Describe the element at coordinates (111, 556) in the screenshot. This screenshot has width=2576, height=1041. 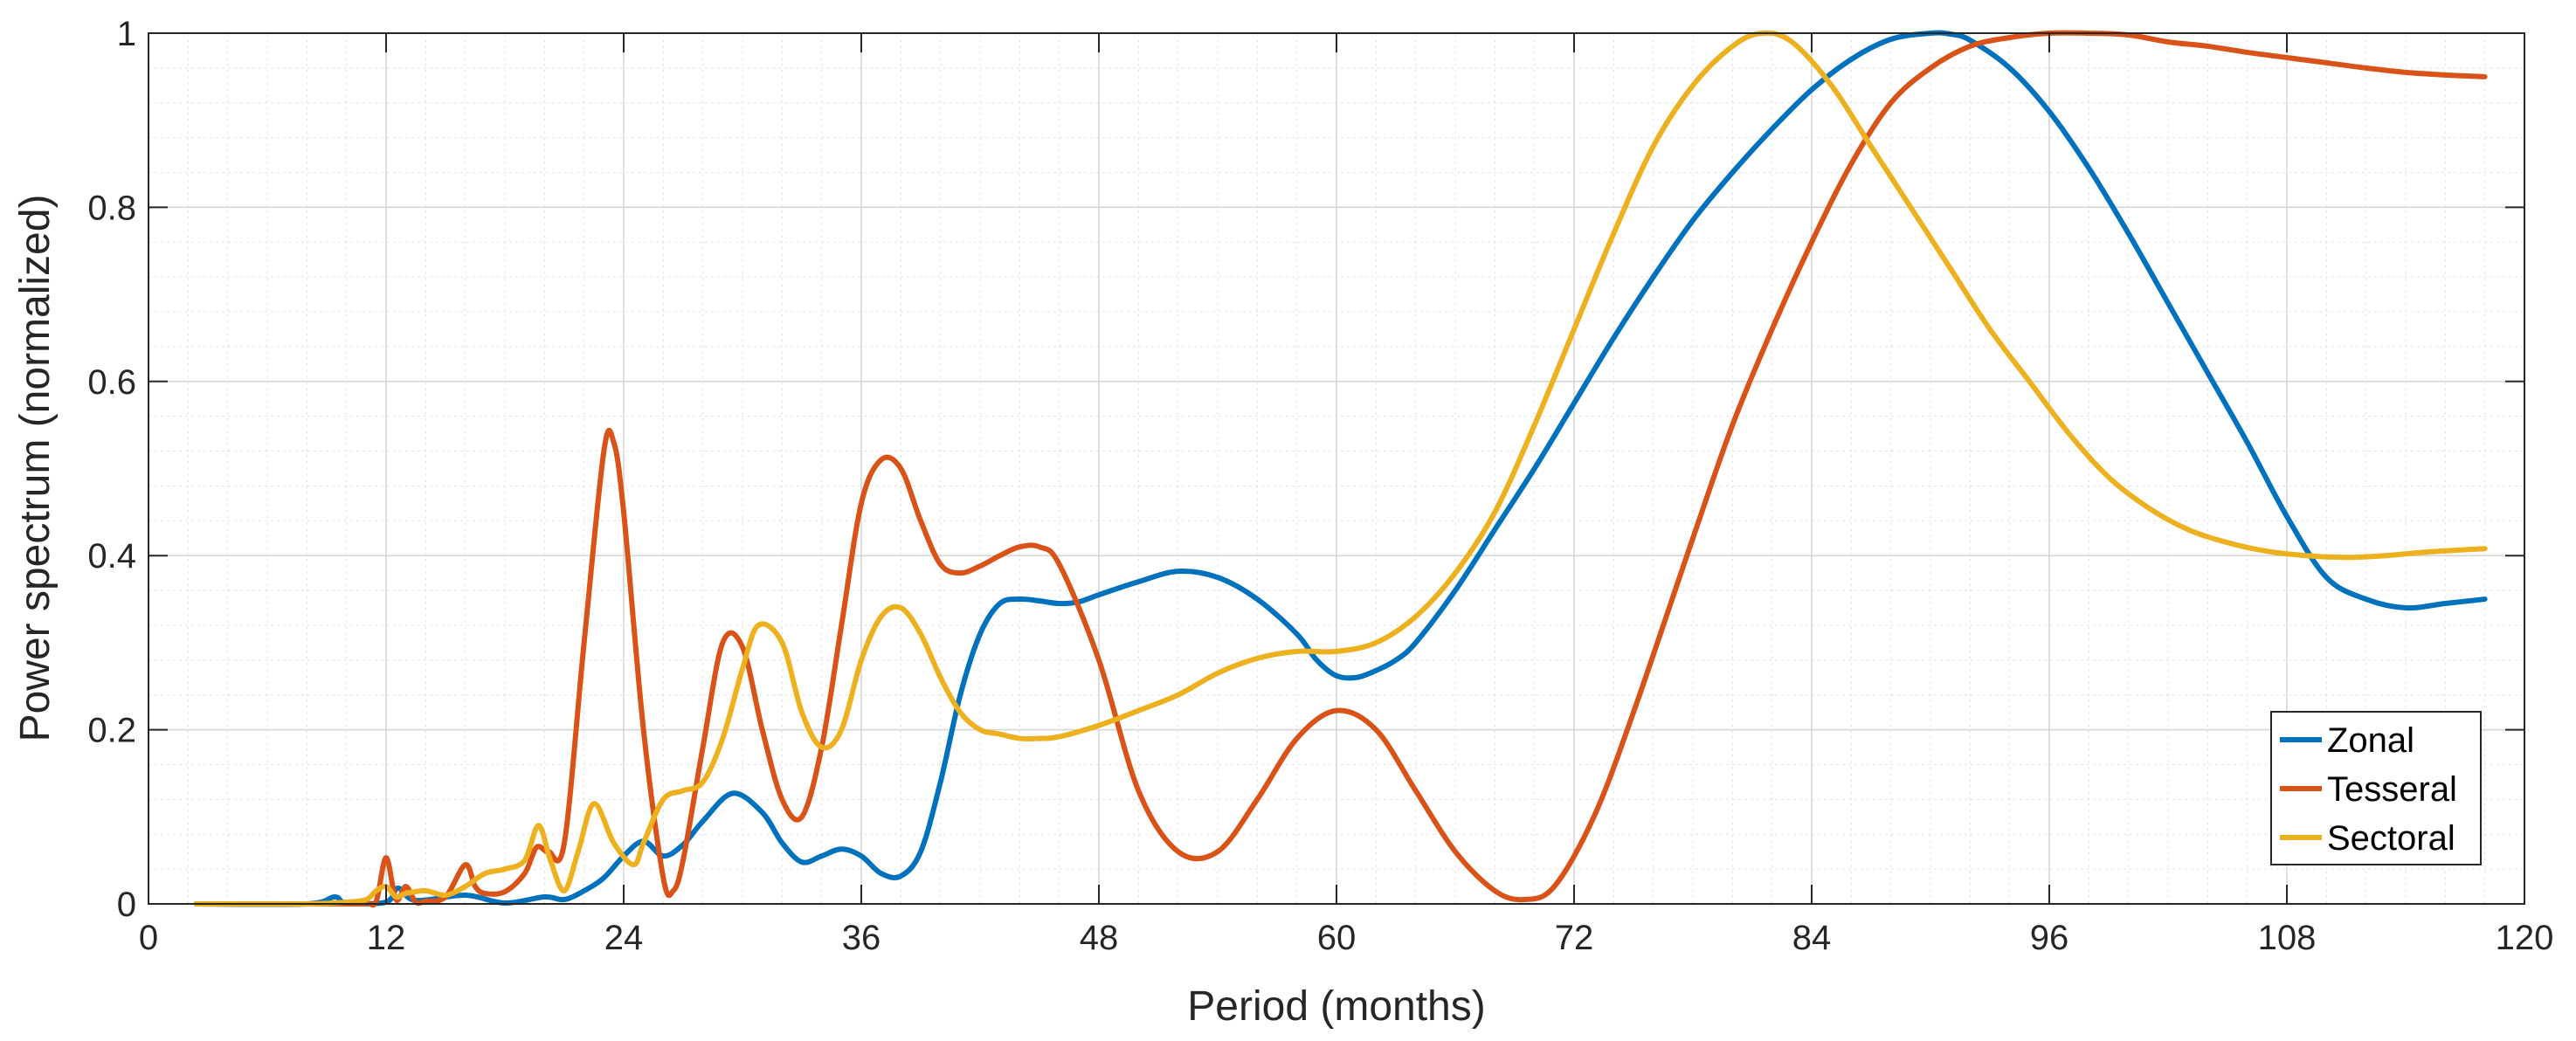
I see `y-tick-label: 0.4` at that location.